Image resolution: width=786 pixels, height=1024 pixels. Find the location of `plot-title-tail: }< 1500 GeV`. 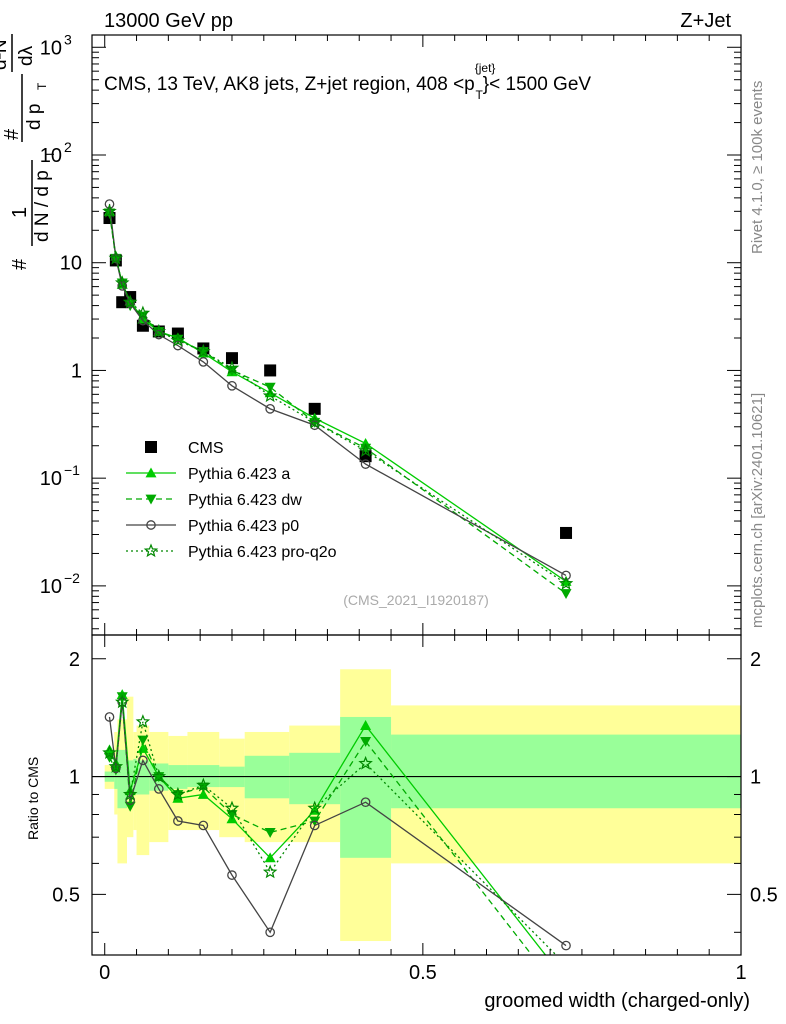

plot-title-tail: }< 1500 GeV is located at coordinates (537, 84).